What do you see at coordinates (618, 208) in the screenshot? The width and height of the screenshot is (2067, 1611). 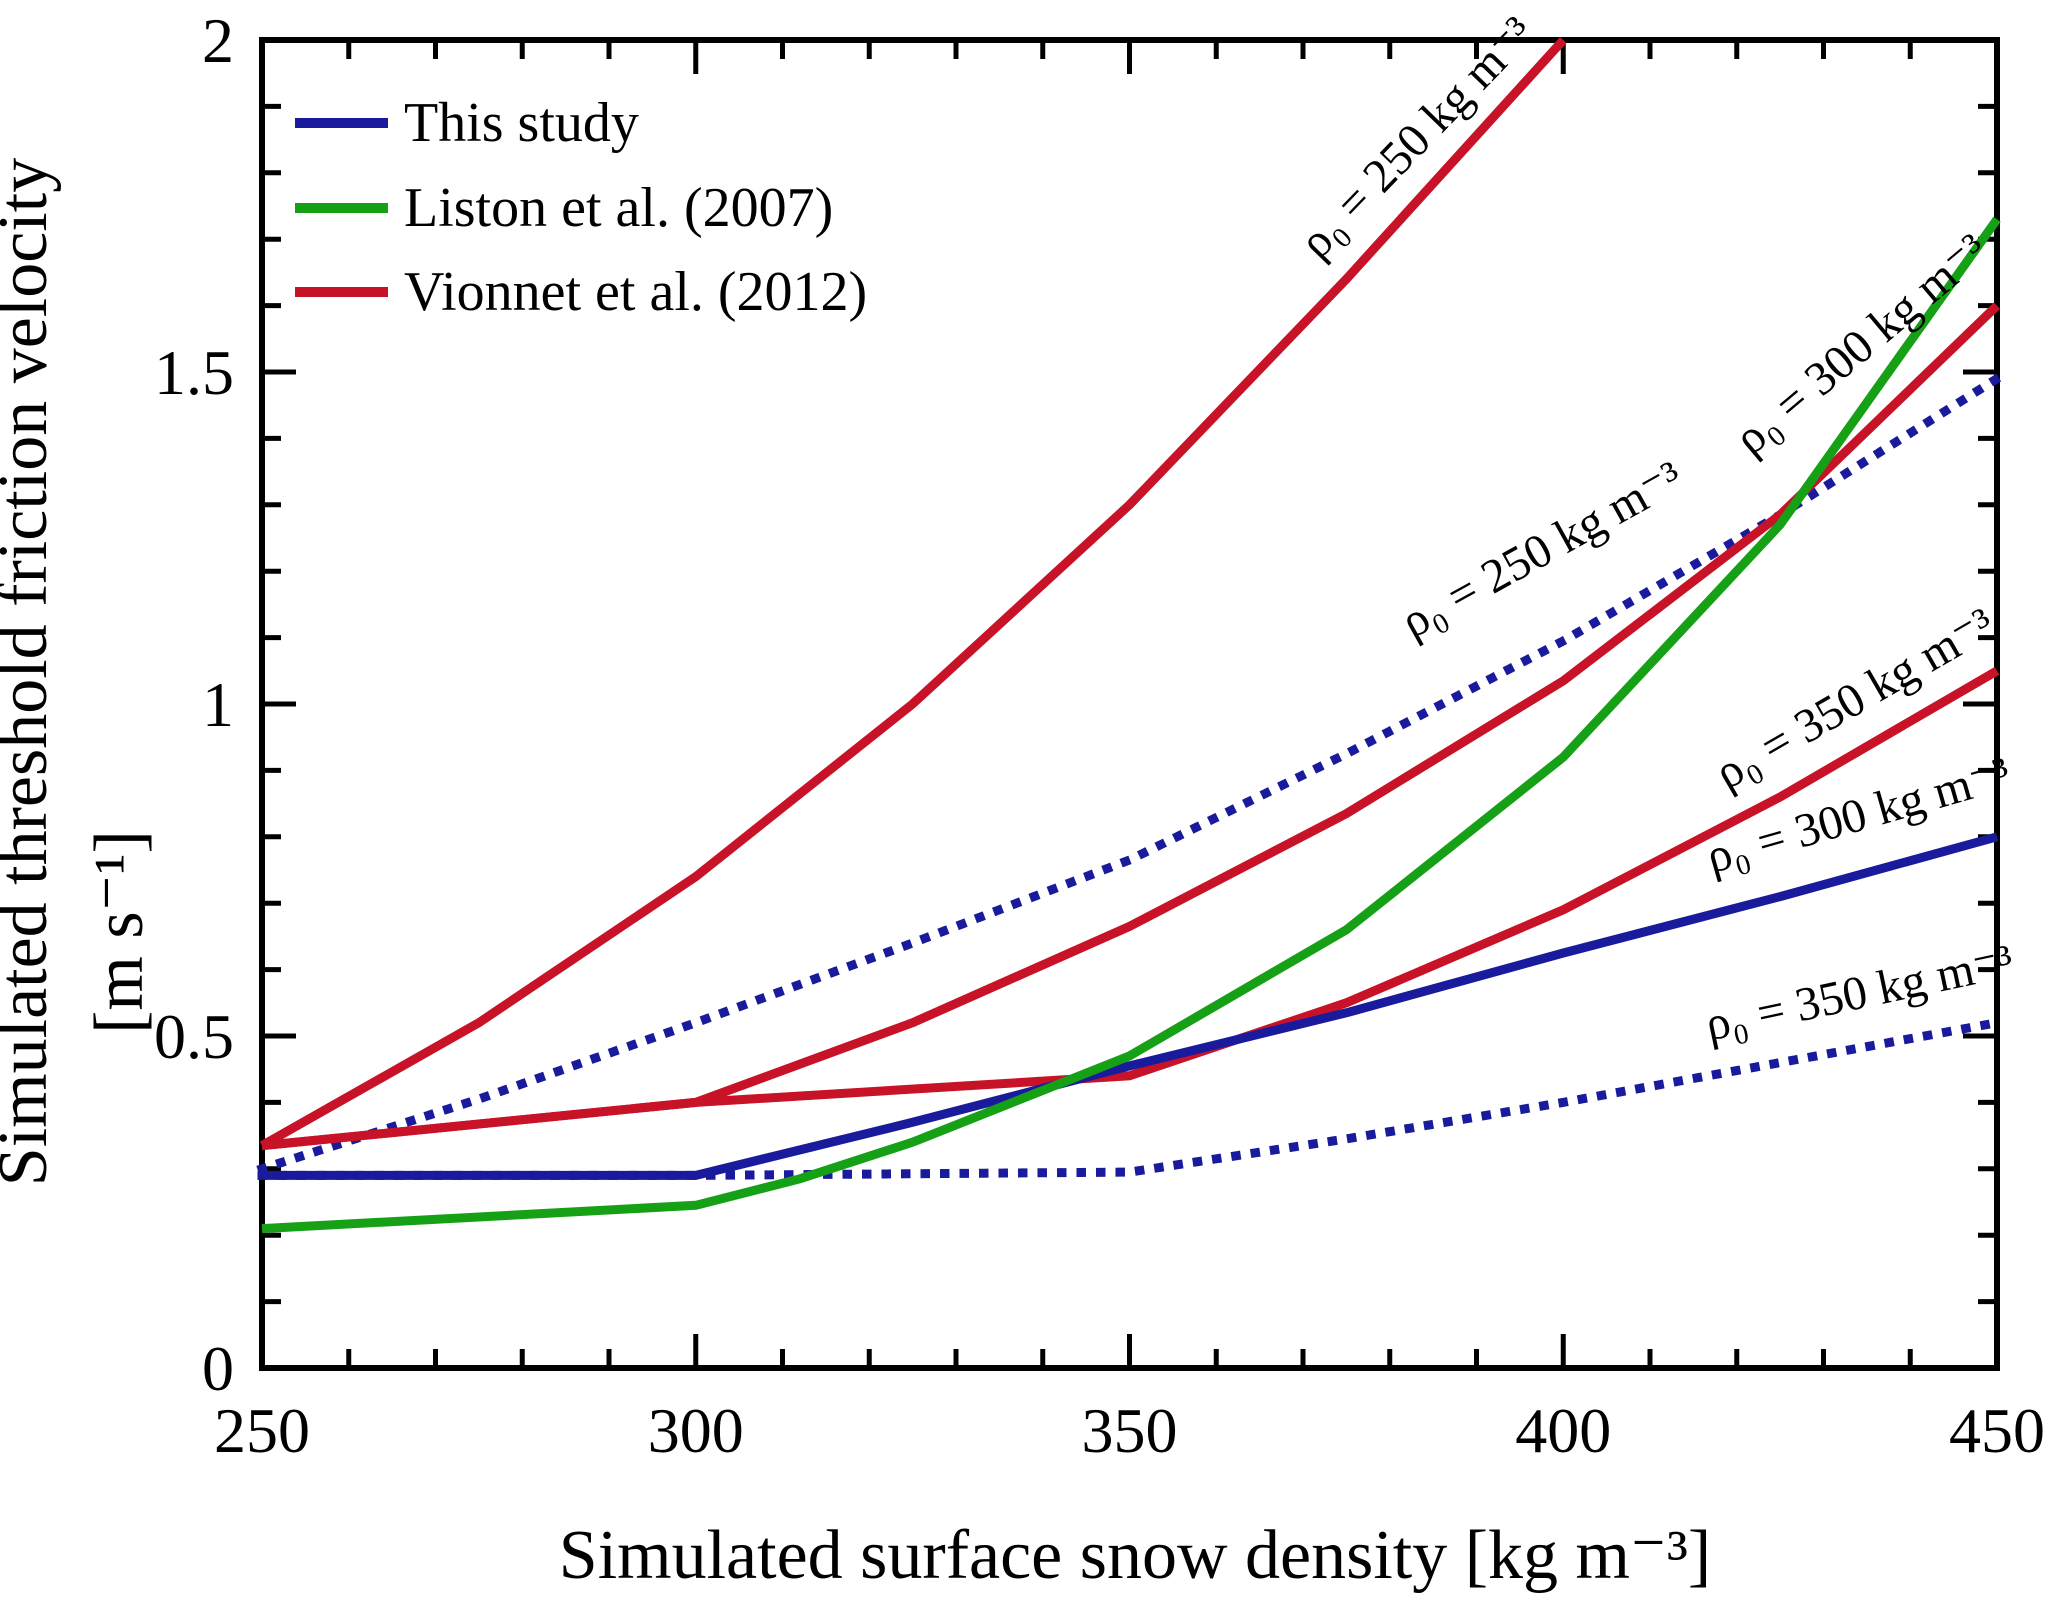 I see `legend-label-liston-2007: Liston et al. (2007)` at bounding box center [618, 208].